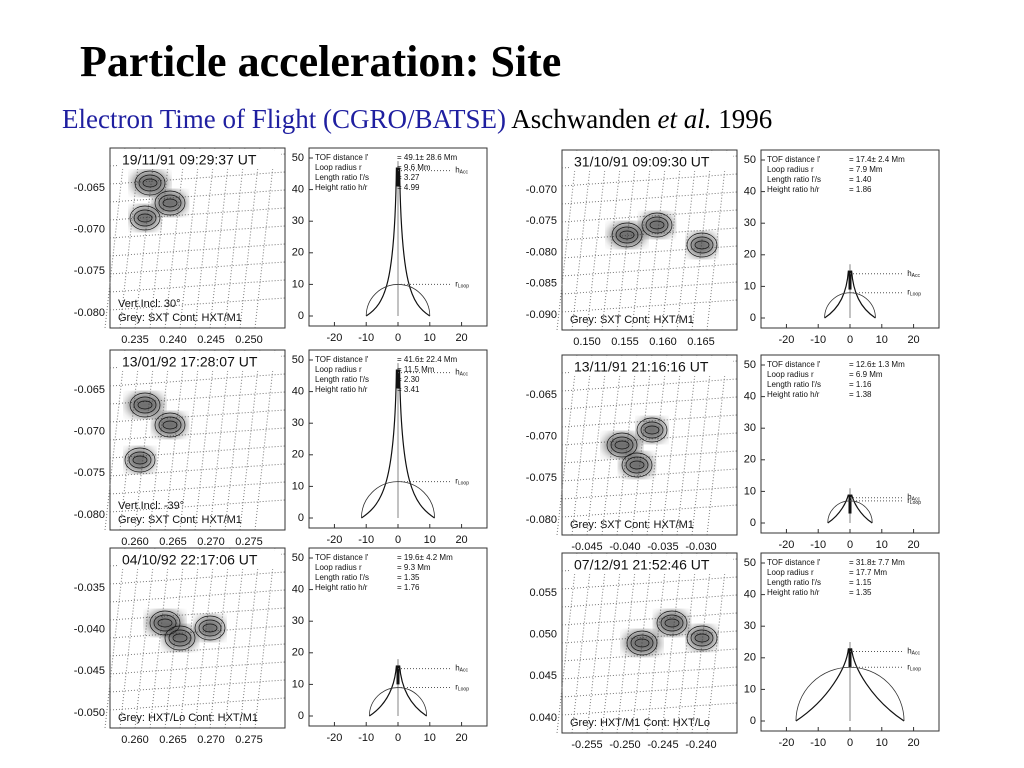 This screenshot has height=768, width=1024. What do you see at coordinates (624, 547) in the screenshot?
I see `x-tick-label: -0.040` at bounding box center [624, 547].